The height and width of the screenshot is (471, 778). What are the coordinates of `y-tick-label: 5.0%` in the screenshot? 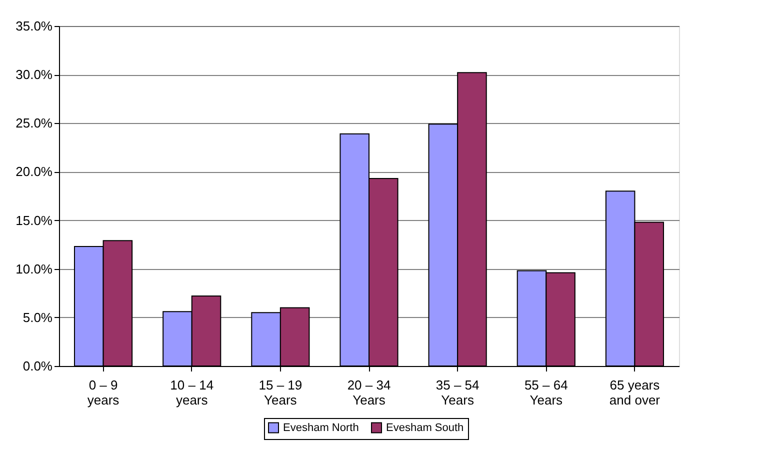 It's located at (37, 317).